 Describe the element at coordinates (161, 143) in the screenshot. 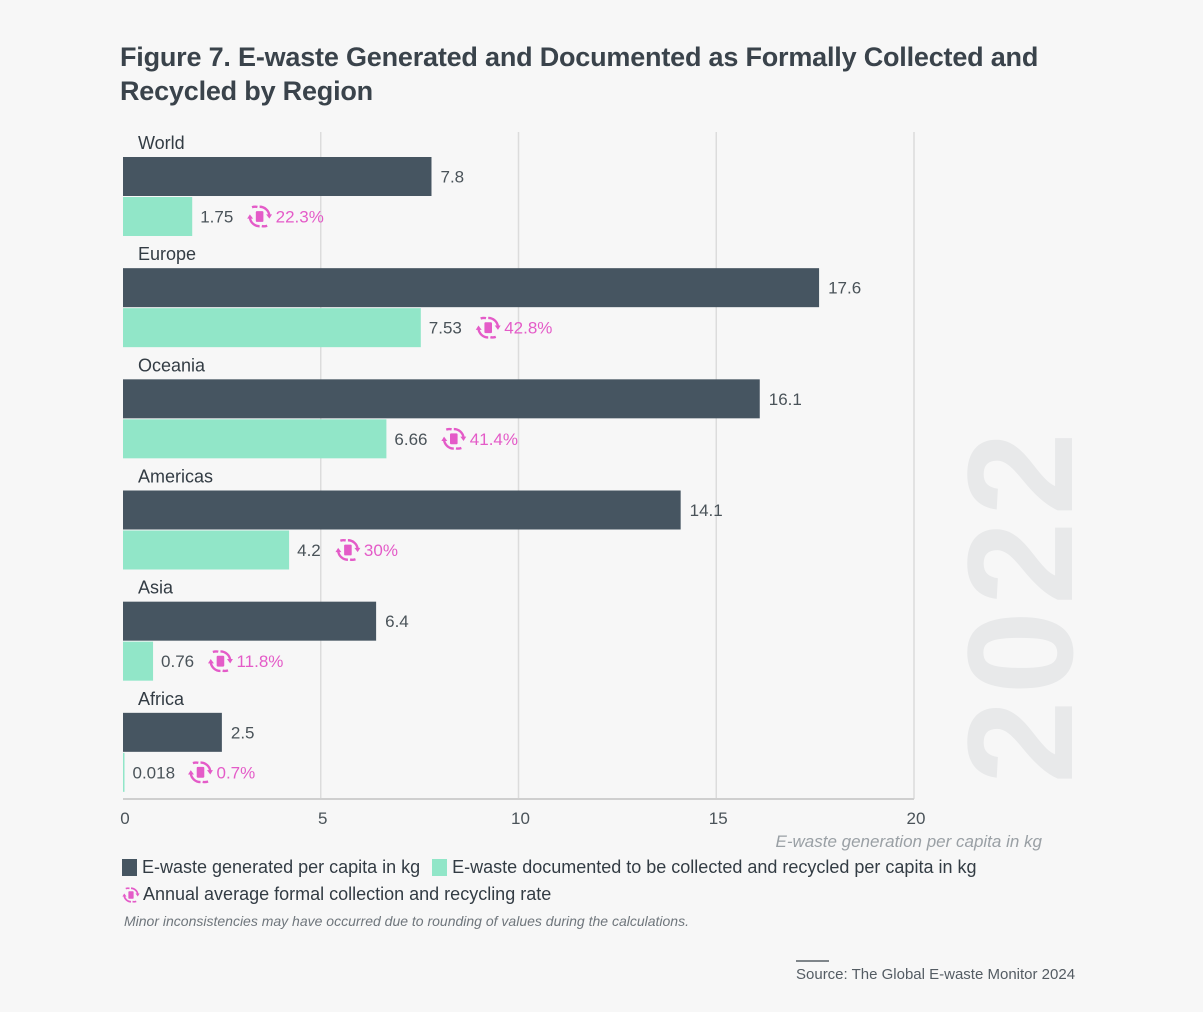

I see `region-label: World` at that location.